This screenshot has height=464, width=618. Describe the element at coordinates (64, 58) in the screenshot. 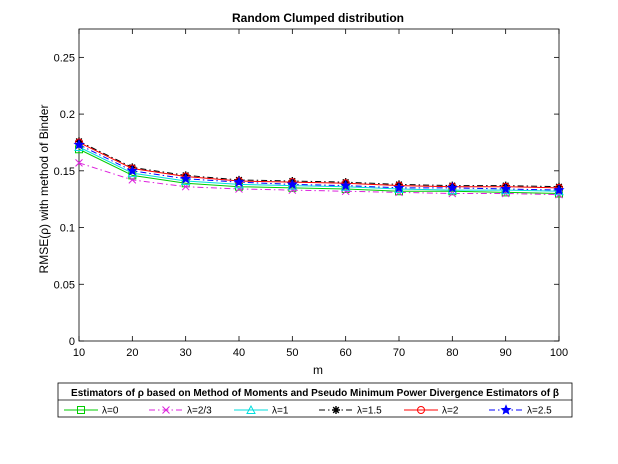

I see `y-tick-label: 0.25` at that location.